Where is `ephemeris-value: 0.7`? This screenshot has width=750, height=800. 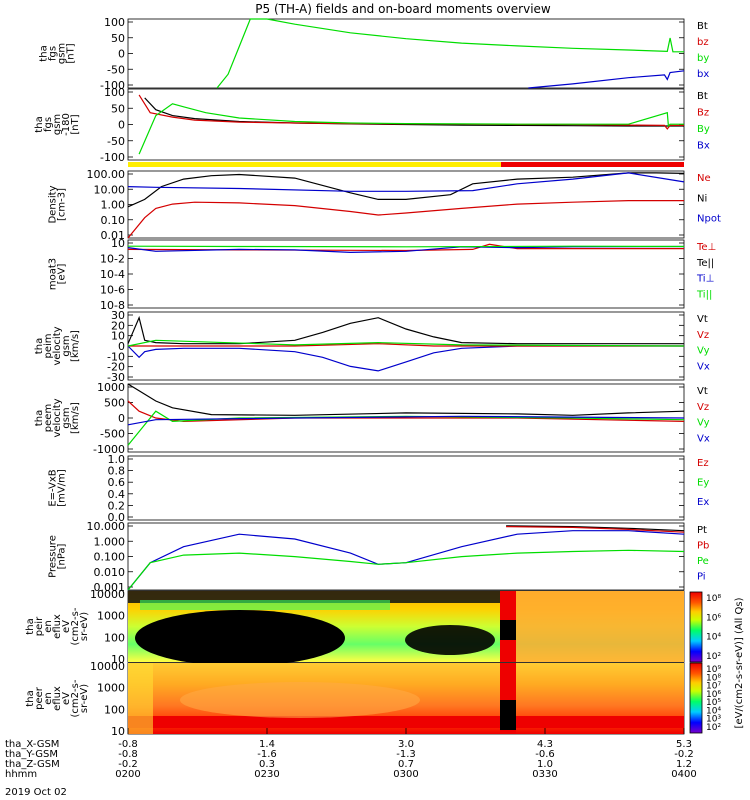
ephemeris-value: 0.7 is located at coordinates (406, 764).